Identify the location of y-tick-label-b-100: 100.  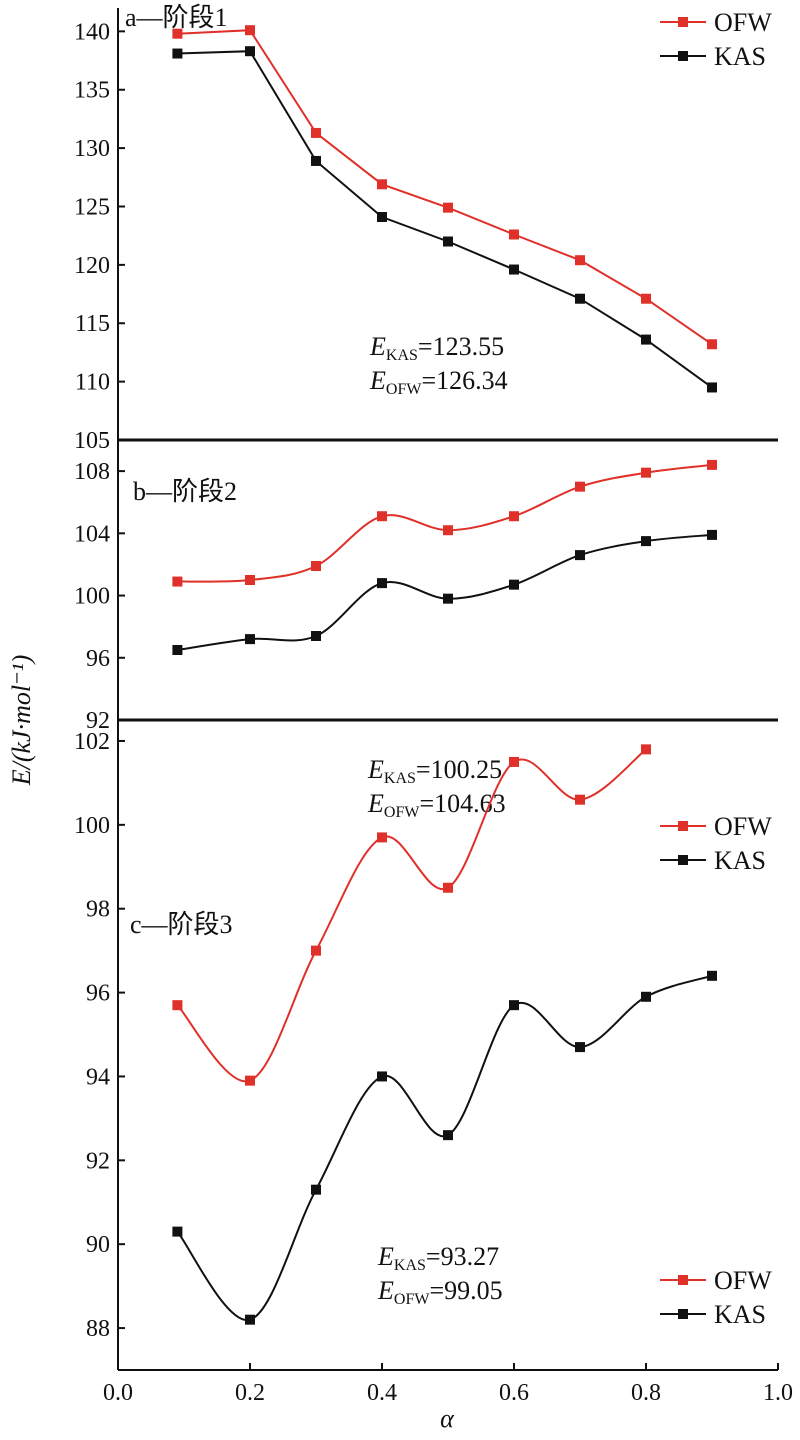
(92, 597).